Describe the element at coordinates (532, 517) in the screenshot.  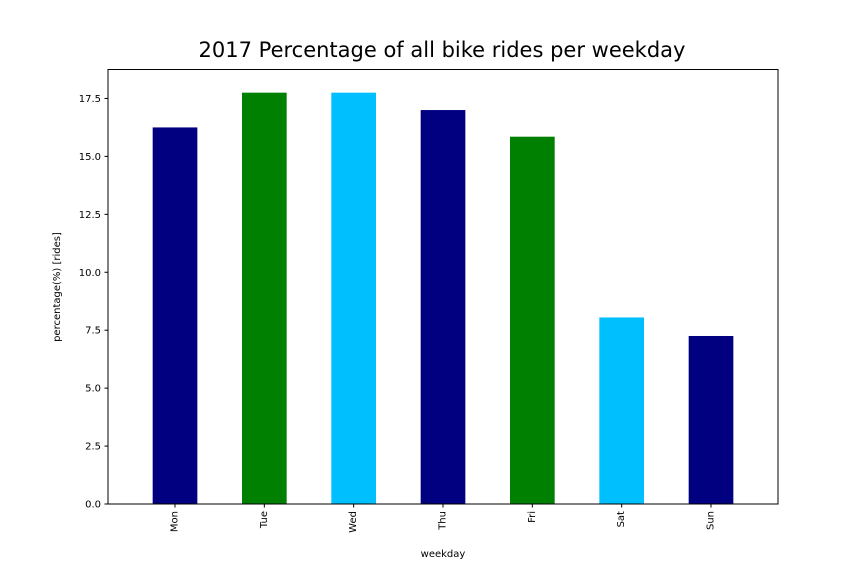
I see `x-tick-label: Fri` at that location.